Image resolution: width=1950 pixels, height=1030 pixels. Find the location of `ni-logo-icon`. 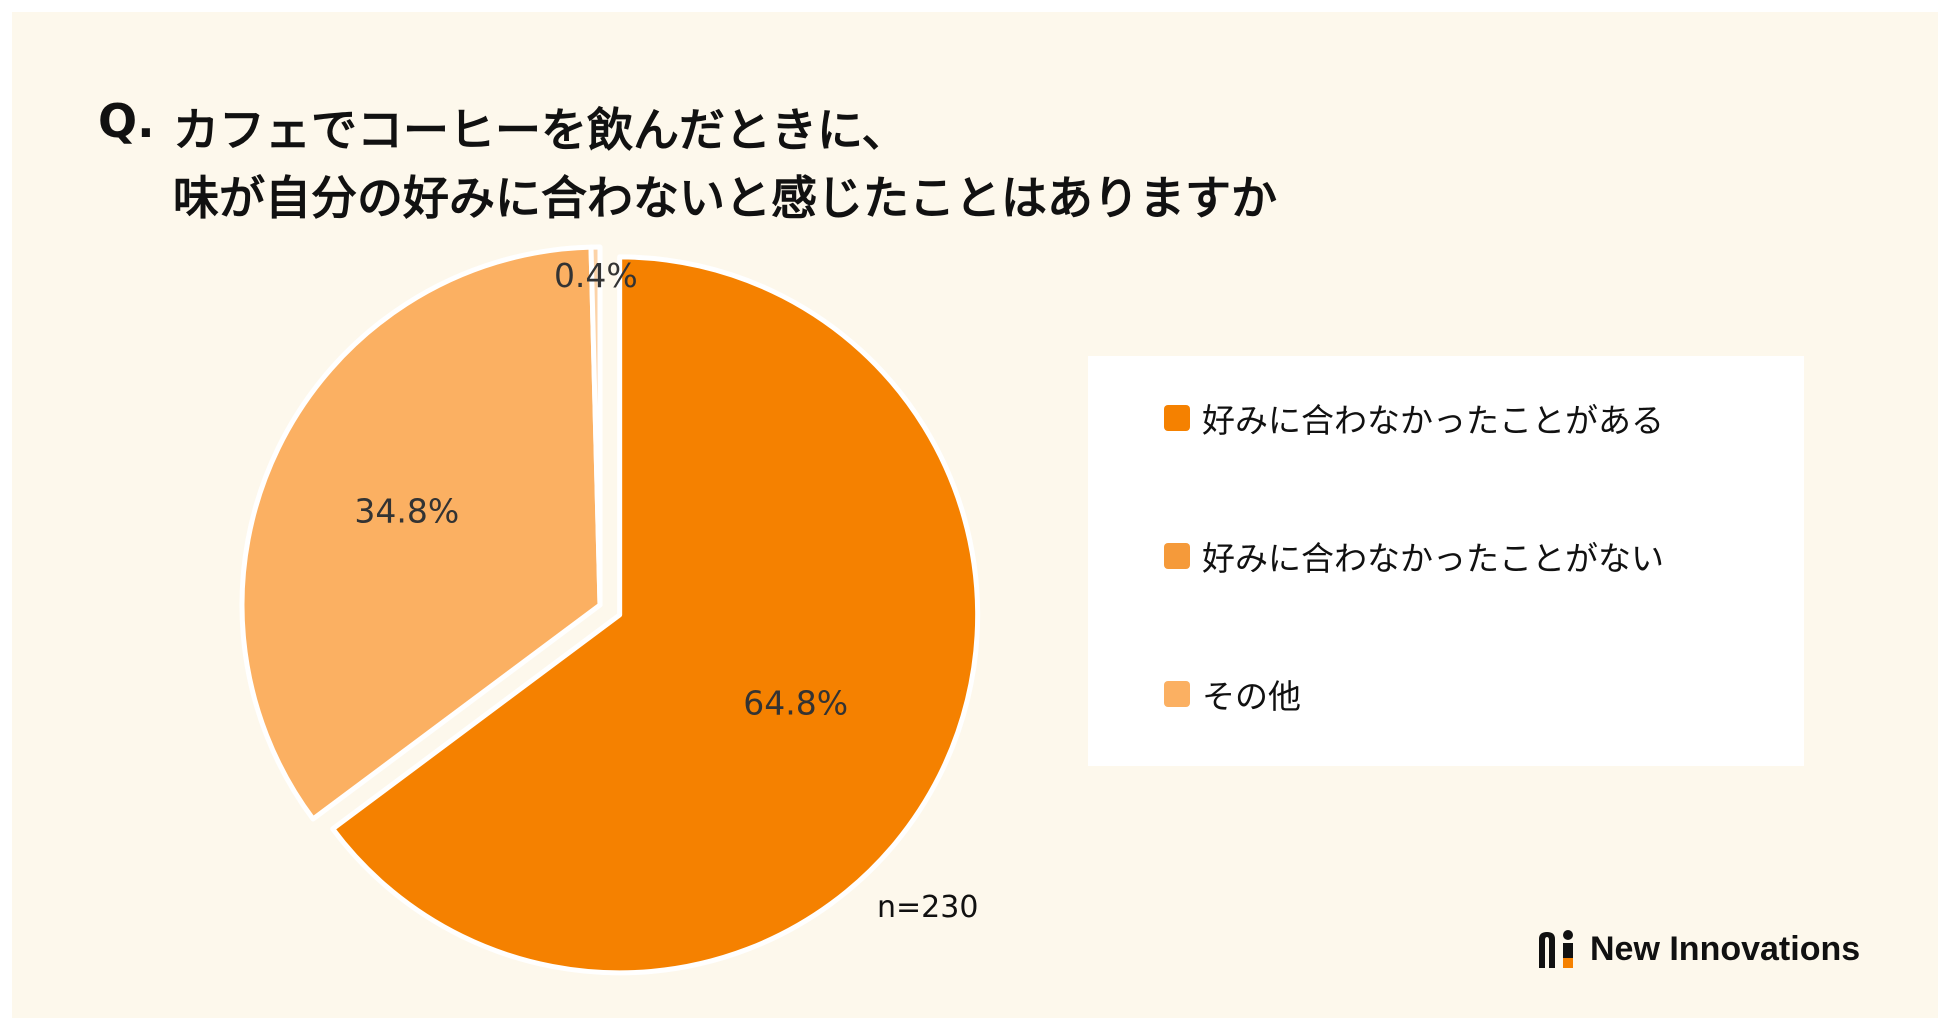

ni-logo-icon is located at coordinates (1556, 949).